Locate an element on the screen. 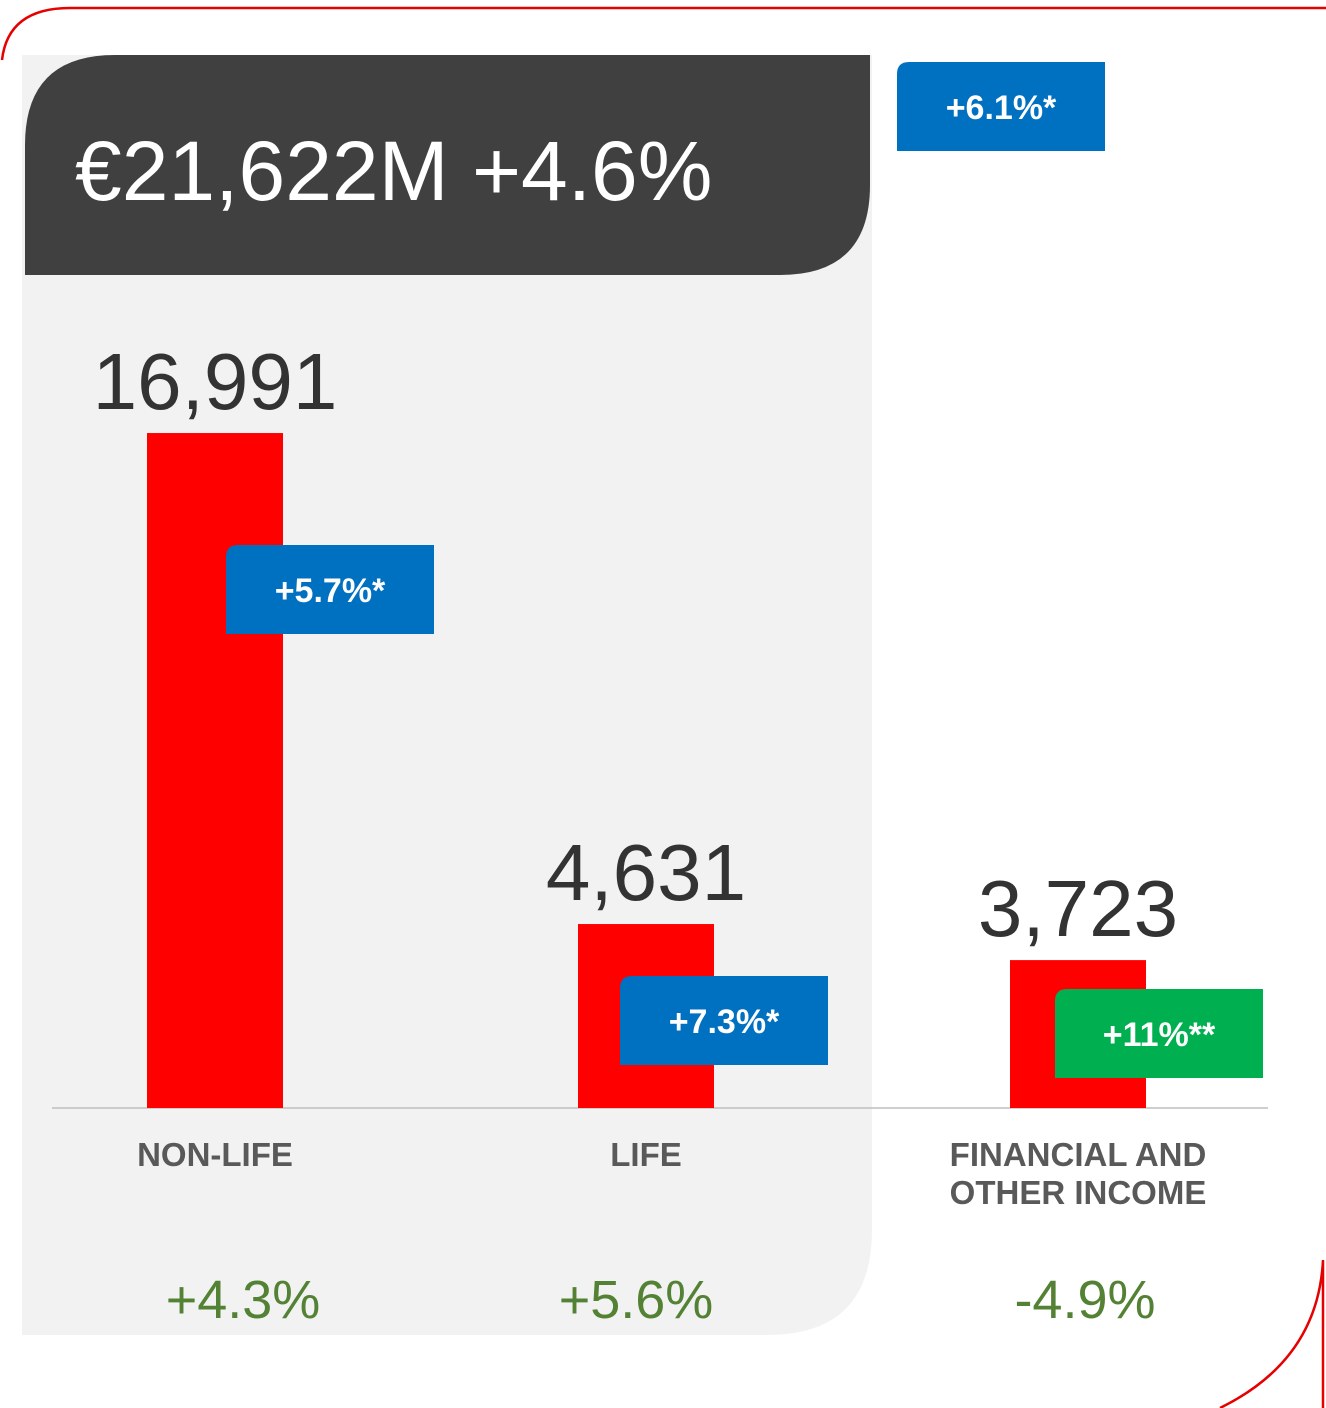 This screenshot has height=1408, width=1326. x-tick-label-box: LIFE is located at coordinates (646, 1154).